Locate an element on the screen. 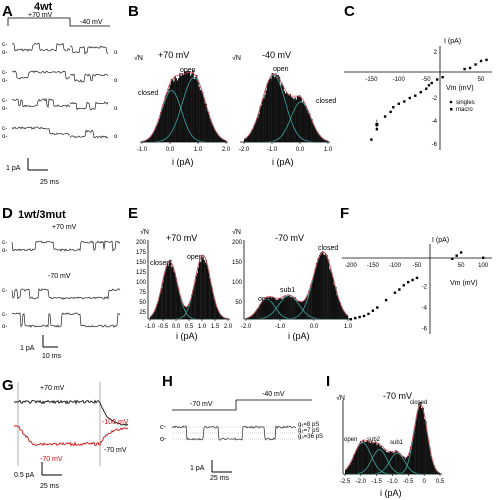 Image resolution: width=497 pixels, height=500 pixels. panel-i-xlabel: i (pA) is located at coordinates (391, 493).